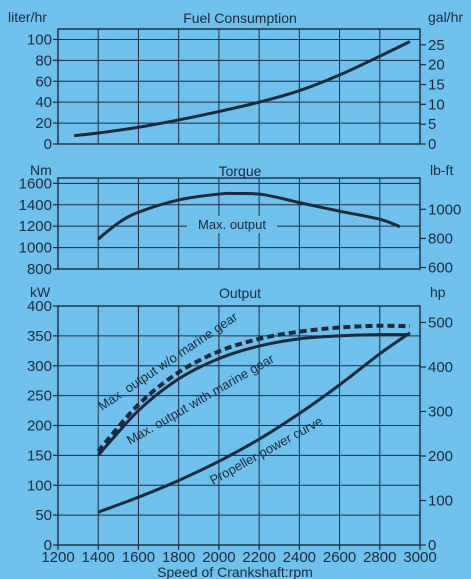 This screenshot has width=471, height=579. What do you see at coordinates (39, 455) in the screenshot?
I see `left-tick-label: 150` at bounding box center [39, 455].